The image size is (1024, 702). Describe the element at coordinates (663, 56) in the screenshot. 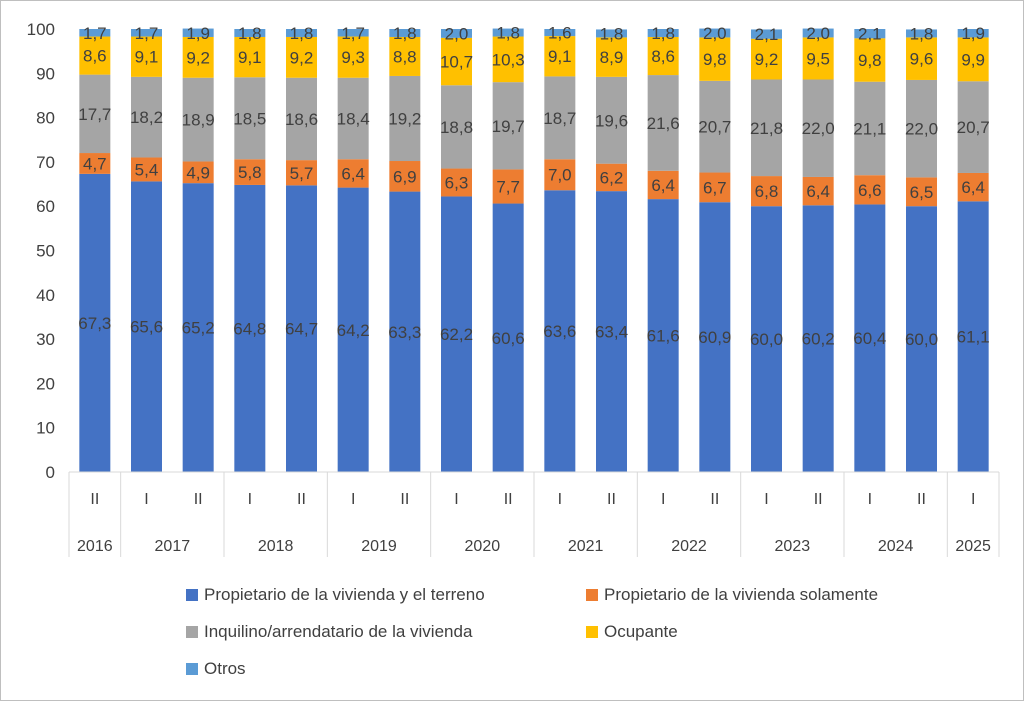

I see `data-label: 8,6` at that location.